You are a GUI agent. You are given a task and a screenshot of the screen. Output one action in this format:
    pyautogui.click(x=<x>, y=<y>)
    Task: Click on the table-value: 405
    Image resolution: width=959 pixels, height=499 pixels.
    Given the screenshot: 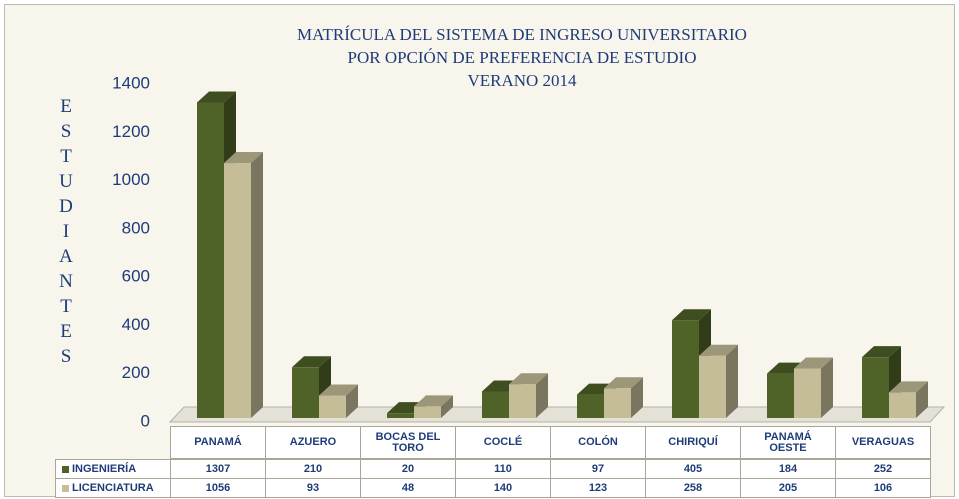 What is the action you would take?
    pyautogui.click(x=693, y=469)
    